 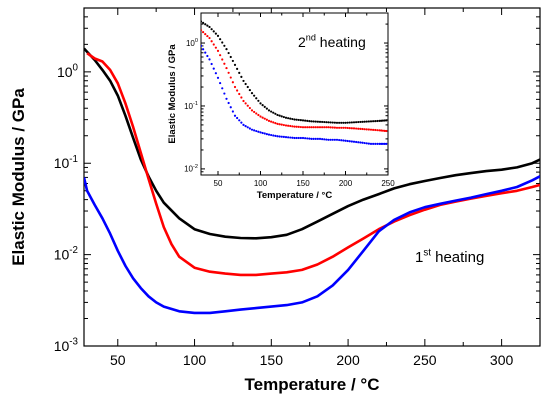 What do you see at coordinates (294, 82) in the screenshot?
I see `series-group` at bounding box center [294, 82].